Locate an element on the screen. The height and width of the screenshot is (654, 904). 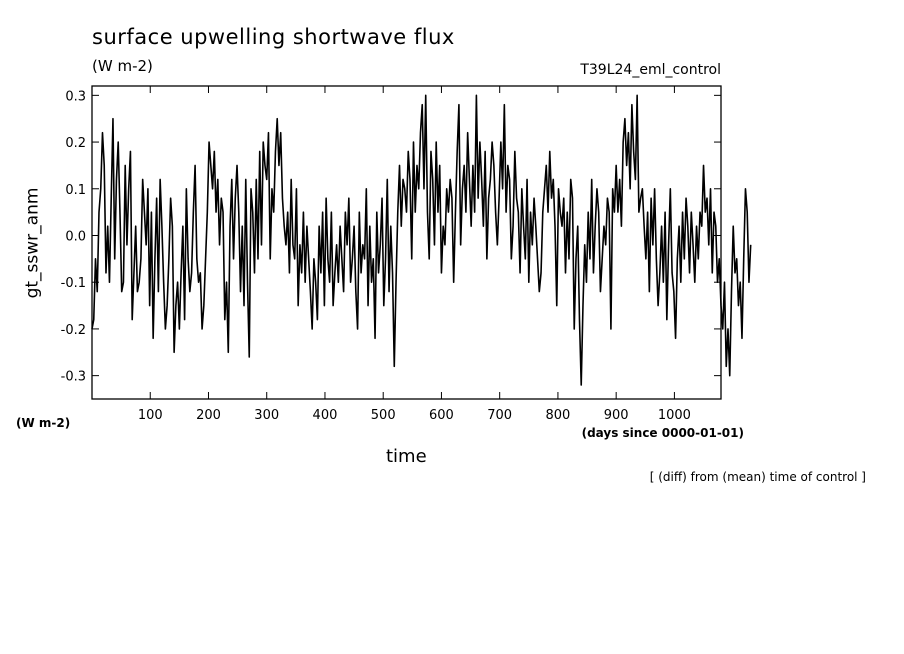
chart-subtitle: (W m-2) is located at coordinates (122, 66).